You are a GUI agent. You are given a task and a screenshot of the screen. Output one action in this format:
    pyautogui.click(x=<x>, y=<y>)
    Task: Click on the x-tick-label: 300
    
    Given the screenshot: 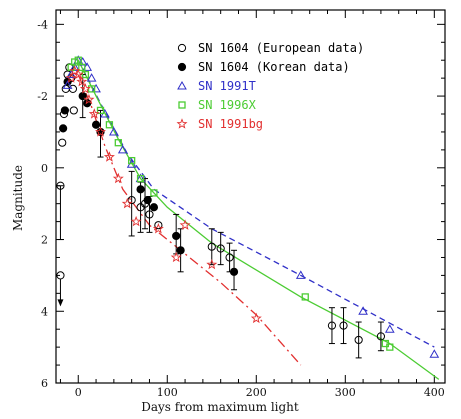 What is the action you would take?
    pyautogui.click(x=345, y=392)
    